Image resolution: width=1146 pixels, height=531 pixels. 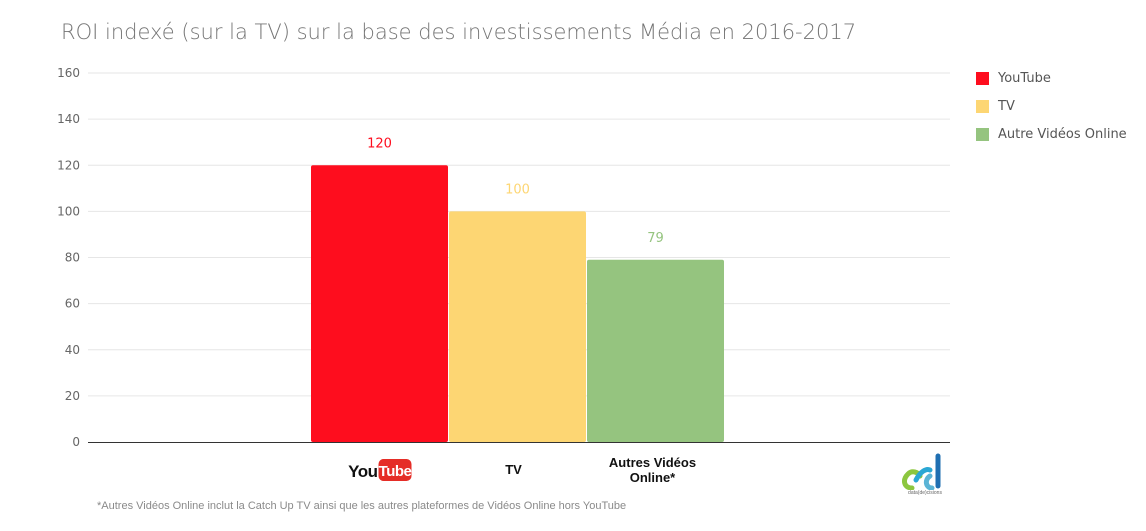 What do you see at coordinates (655, 350) in the screenshot?
I see `bar-autres-videos-online` at bounding box center [655, 350].